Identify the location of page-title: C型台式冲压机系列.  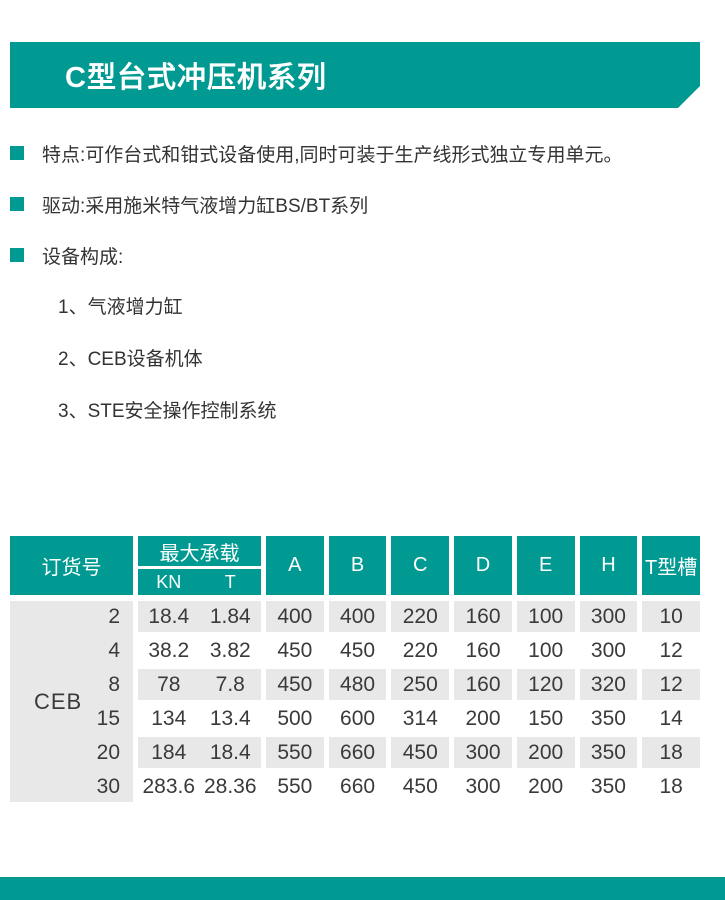
(196, 78).